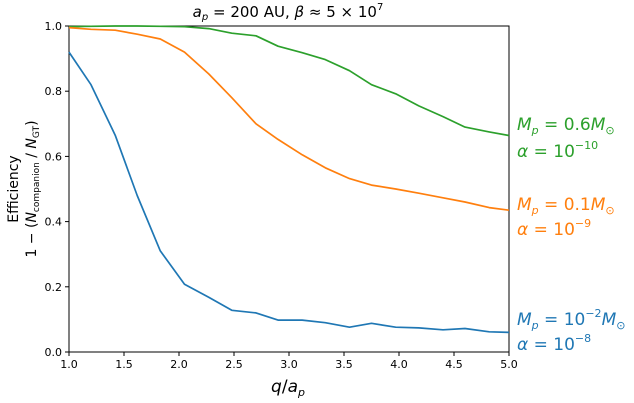  What do you see at coordinates (344, 364) in the screenshot?
I see `x-tick-label: 3.5` at bounding box center [344, 364].